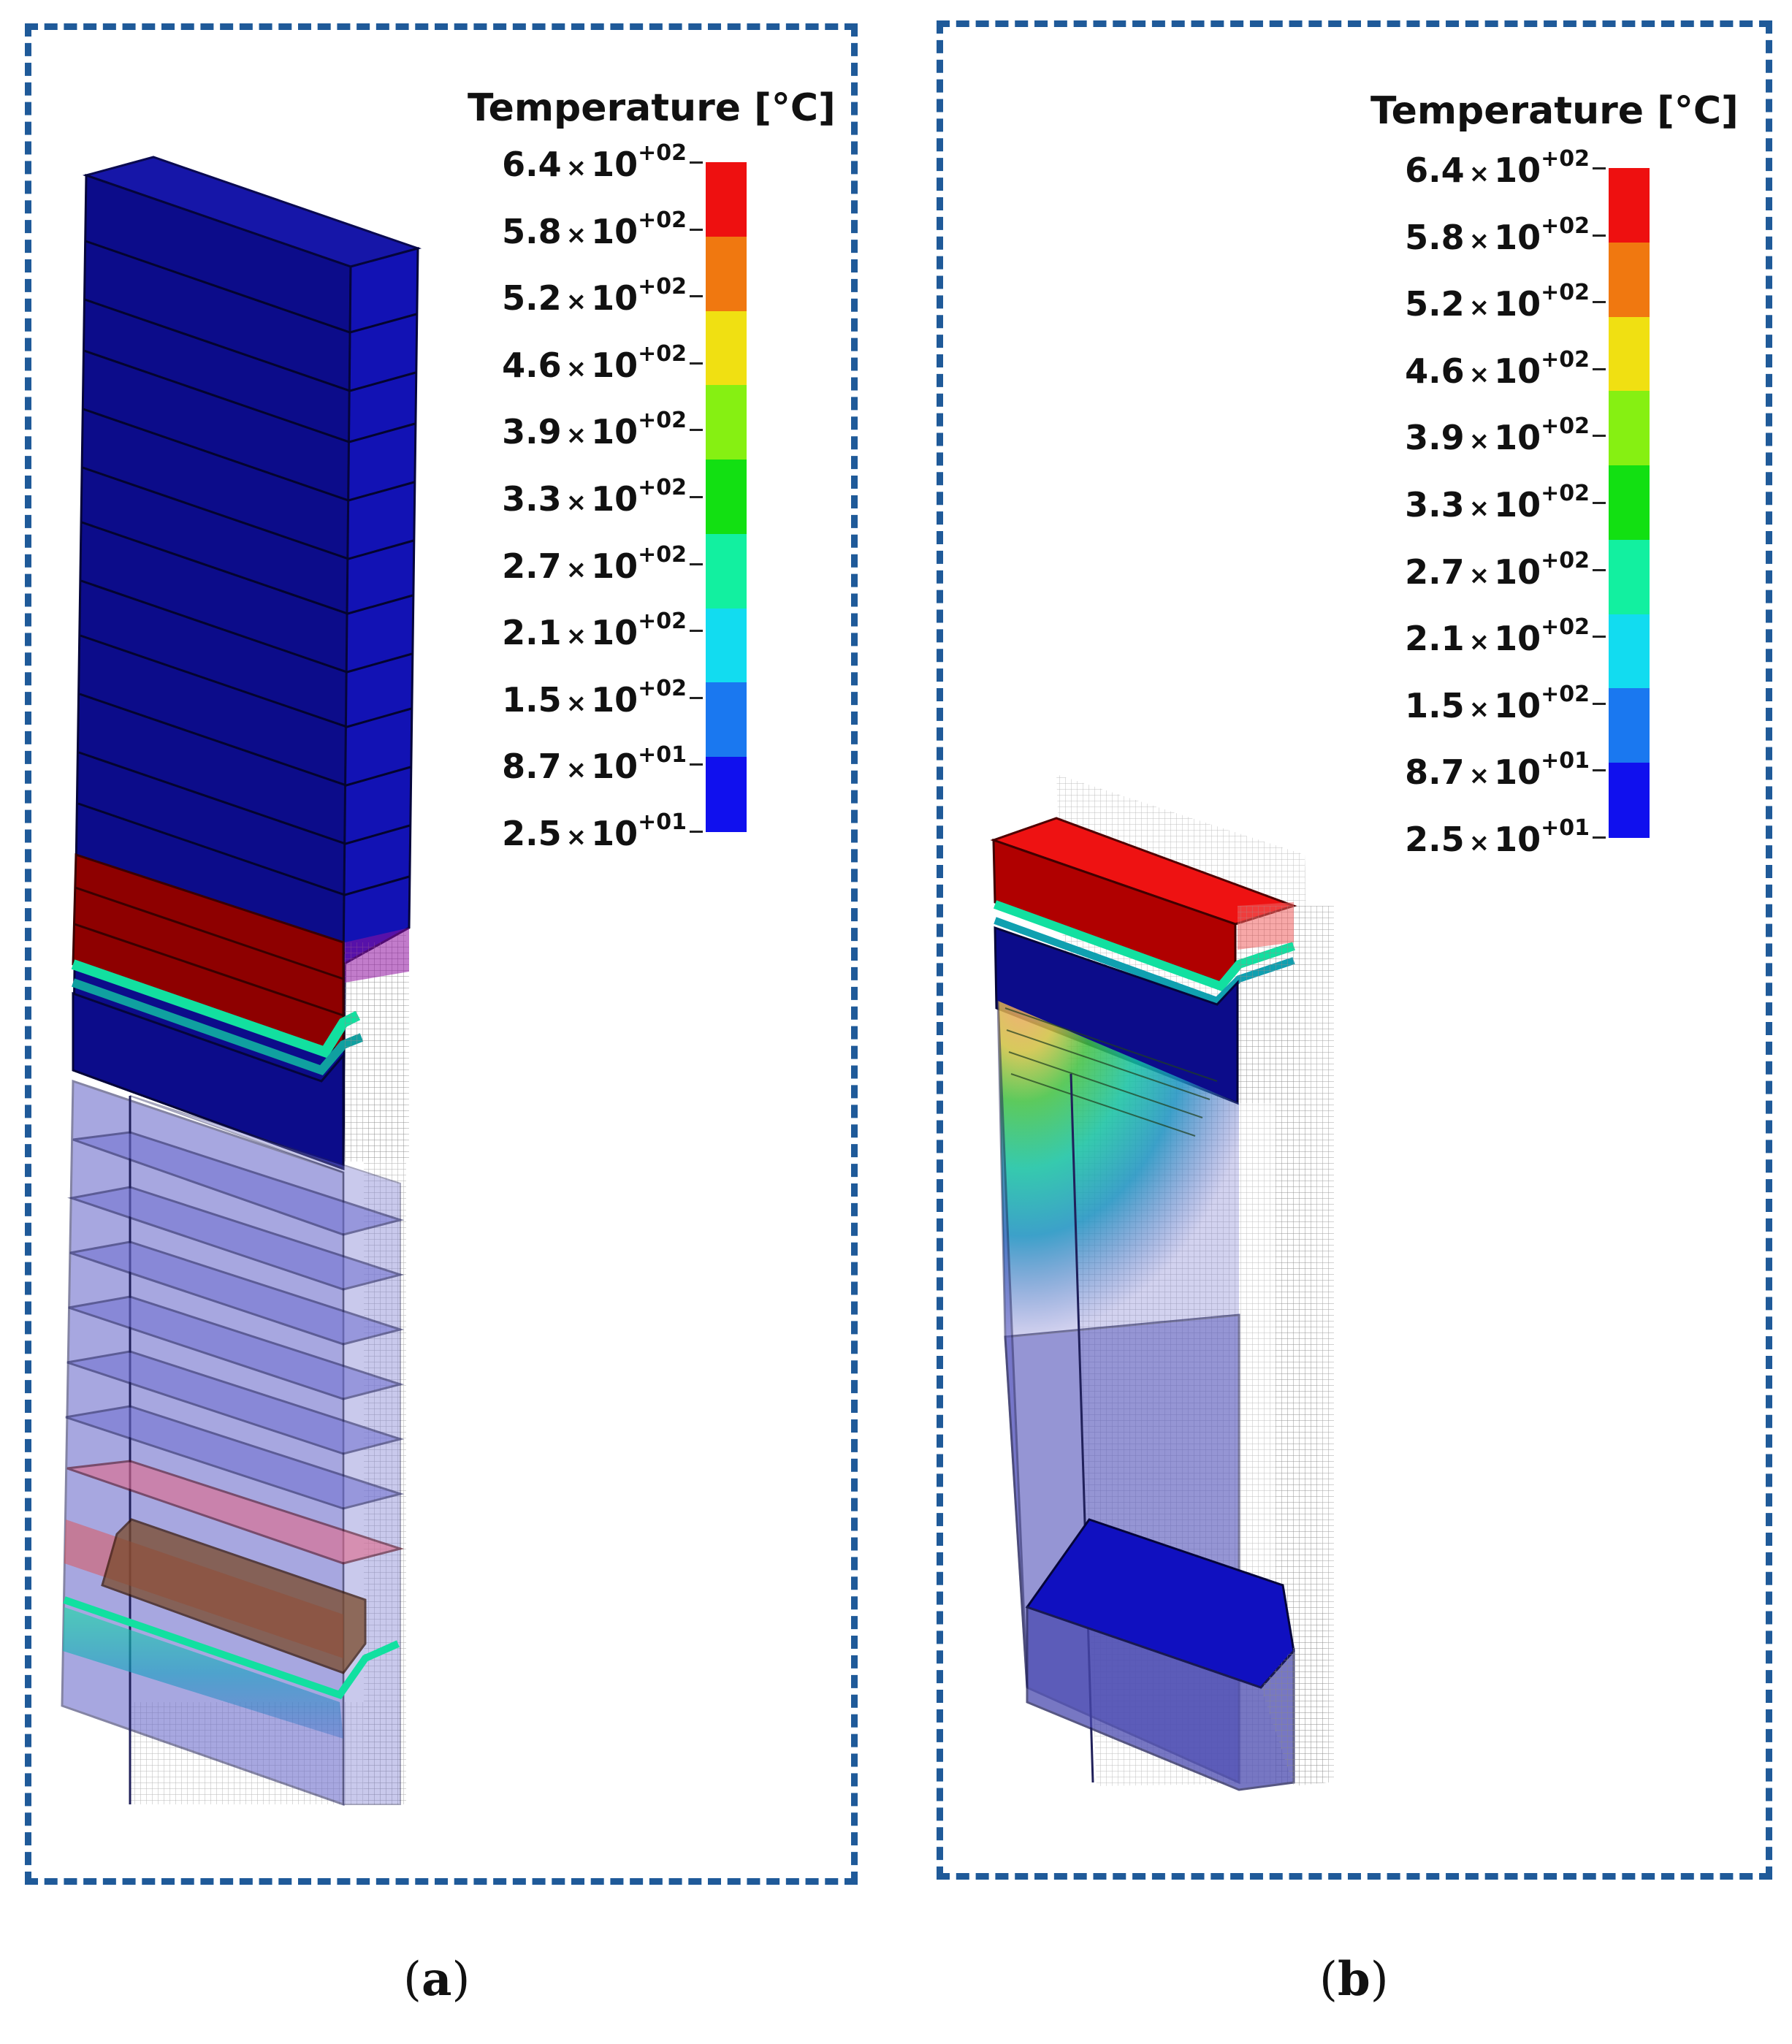  I want to click on heated-layer-top, so click(209, 953).